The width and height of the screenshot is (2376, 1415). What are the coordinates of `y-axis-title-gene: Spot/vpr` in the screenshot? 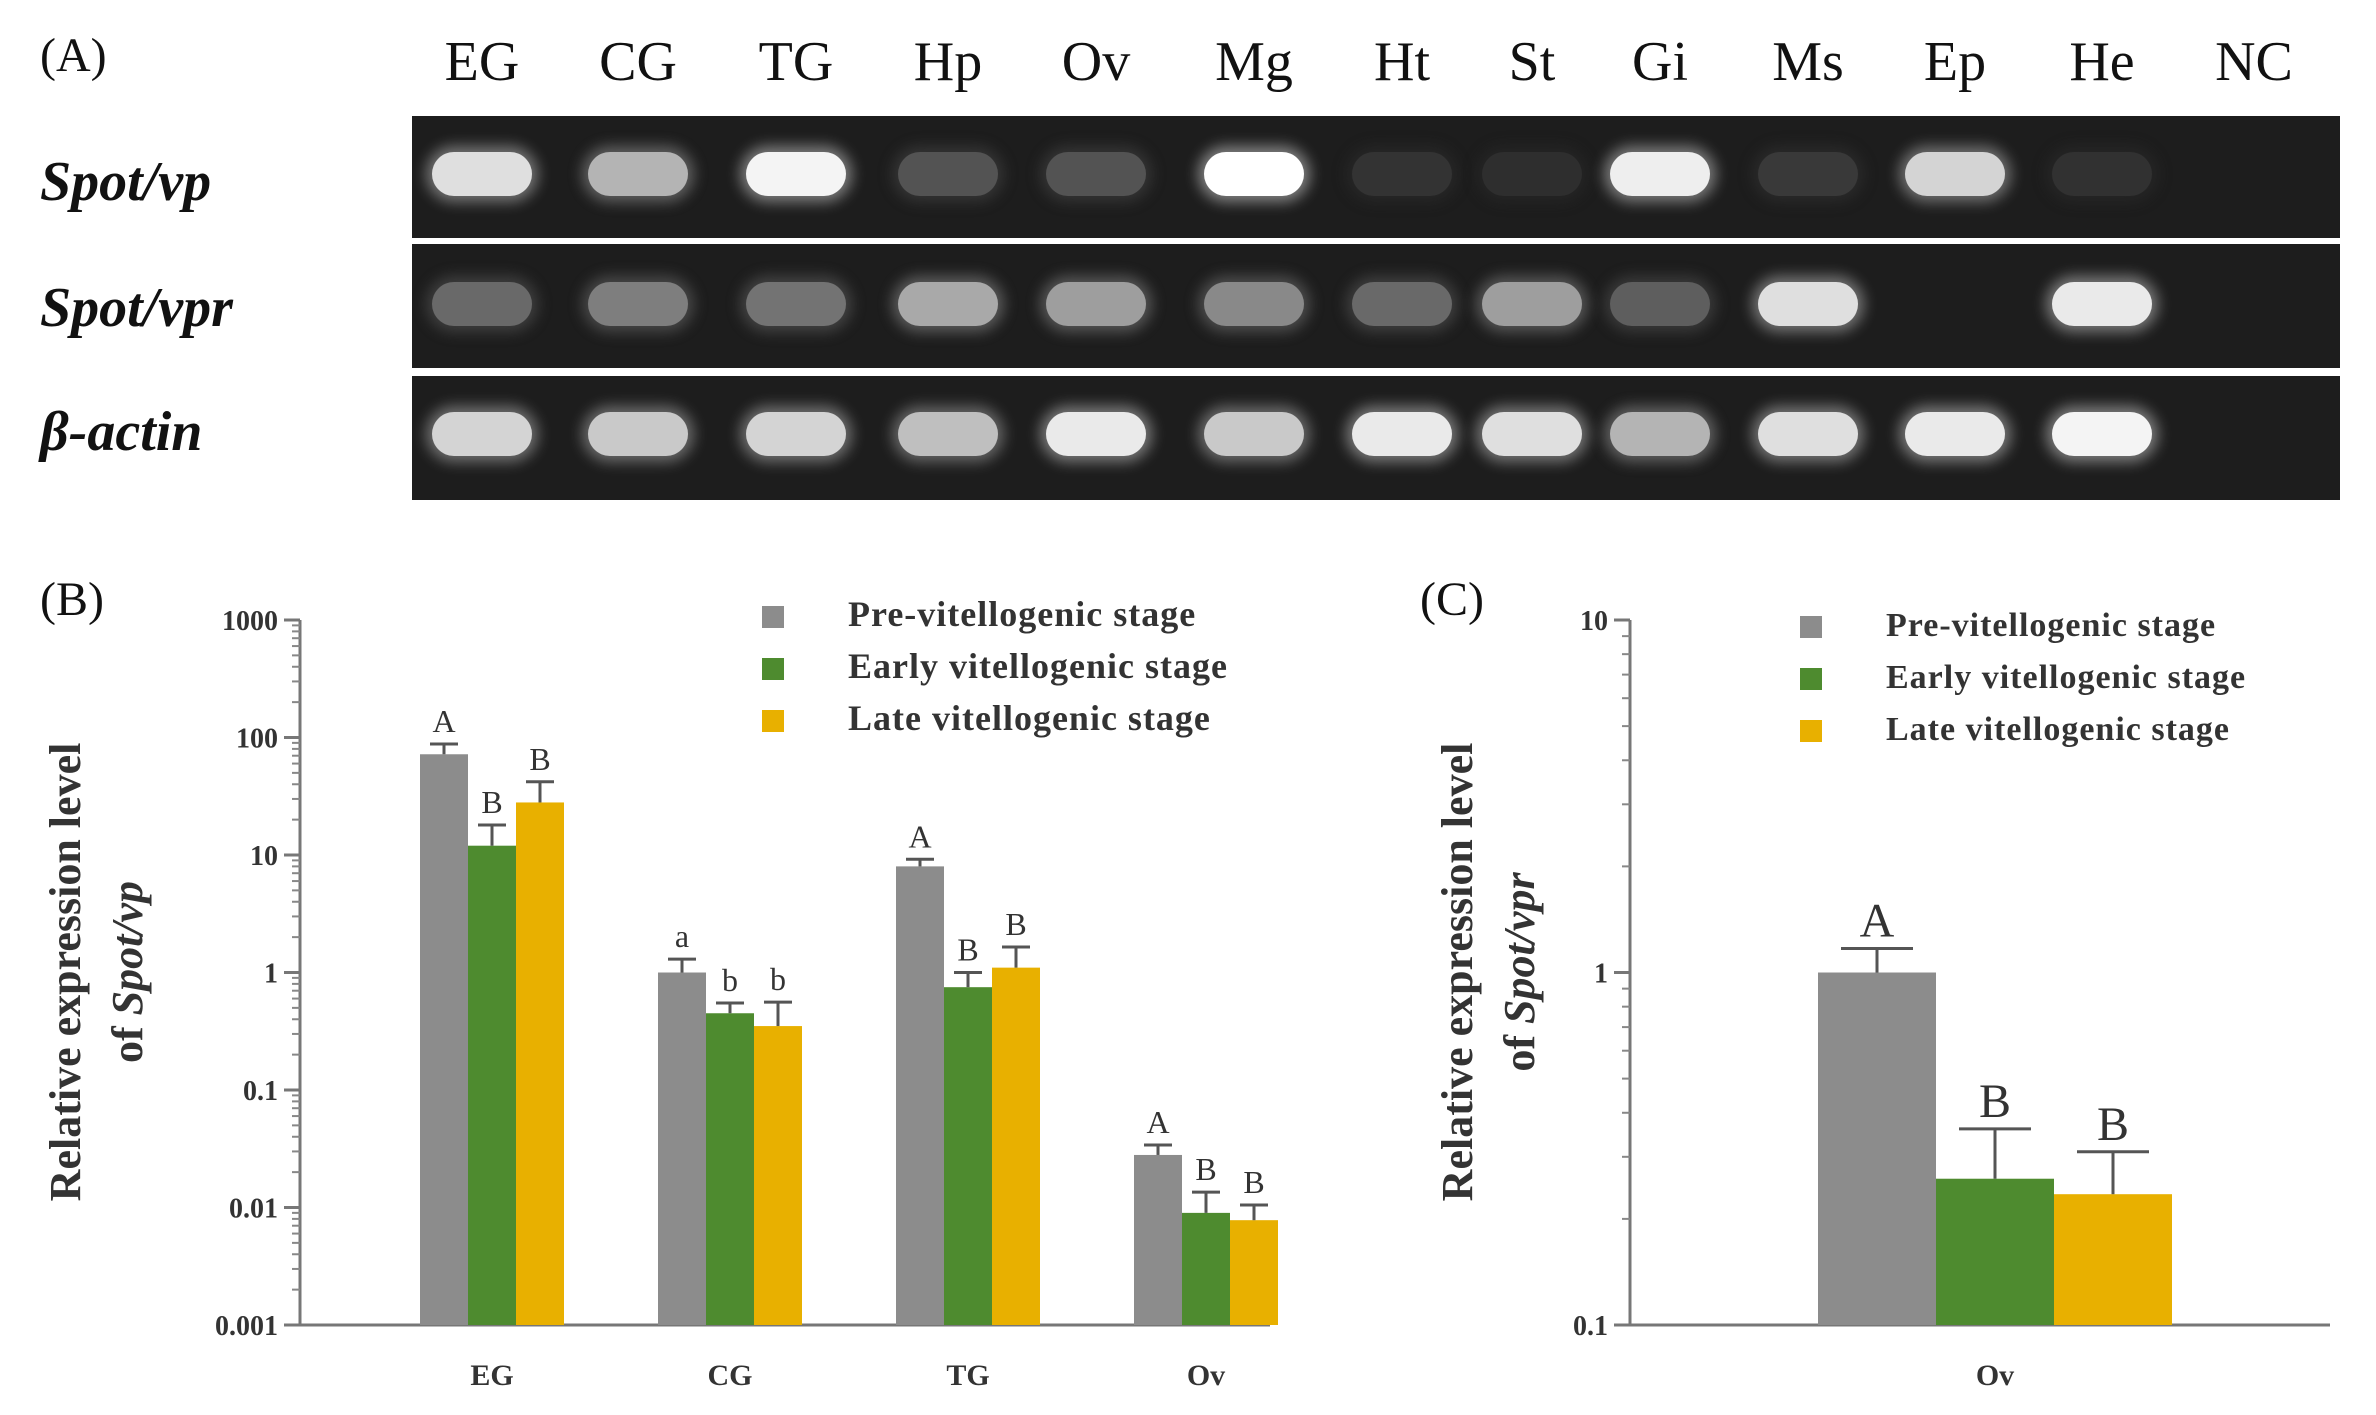 It's located at (1519, 948).